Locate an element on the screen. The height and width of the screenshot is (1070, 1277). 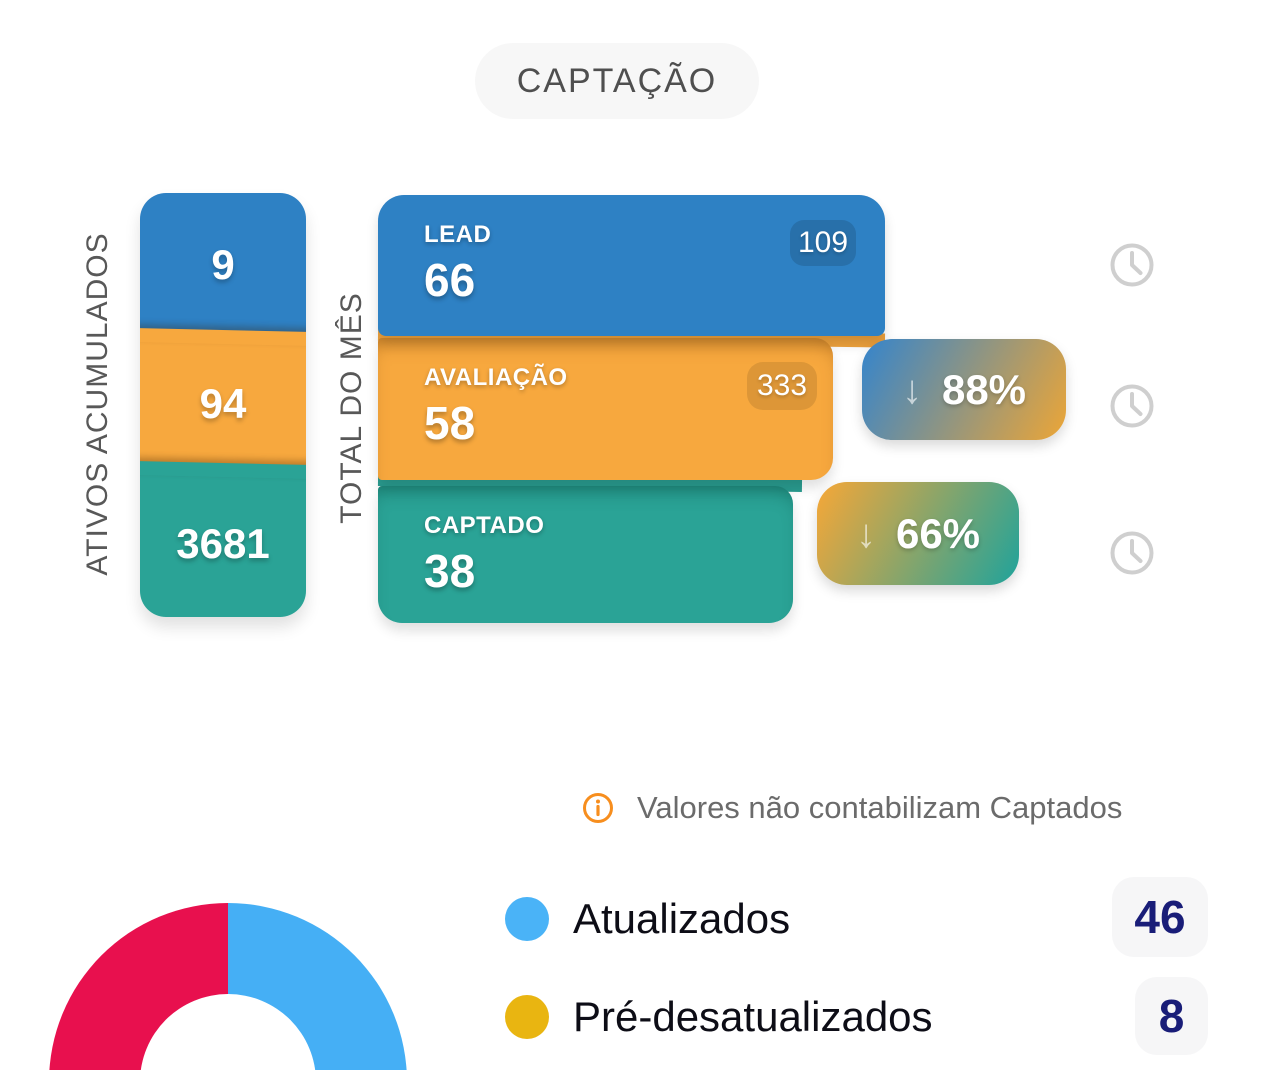
conversion-badge-88: ↓ 88% is located at coordinates (964, 389).